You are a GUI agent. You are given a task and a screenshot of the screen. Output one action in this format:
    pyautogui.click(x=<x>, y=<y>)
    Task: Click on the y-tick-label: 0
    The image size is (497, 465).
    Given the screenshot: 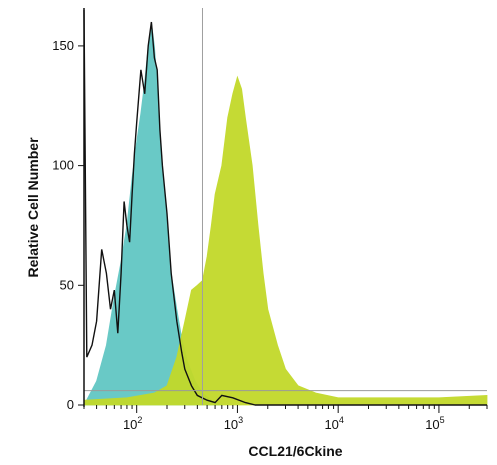 What is the action you would take?
    pyautogui.click(x=70, y=404)
    